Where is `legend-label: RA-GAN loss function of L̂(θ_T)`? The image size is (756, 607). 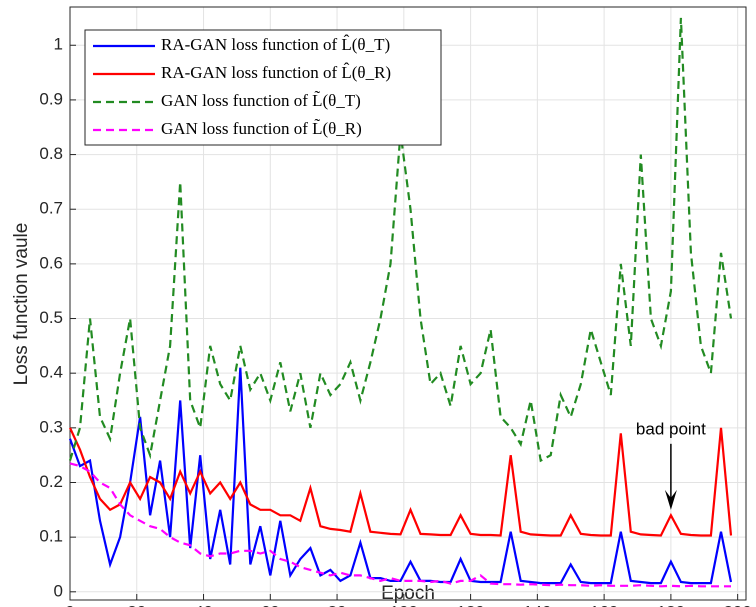 legend-label: RA-GAN loss function of L̂(θ_T) is located at coordinates (275, 44).